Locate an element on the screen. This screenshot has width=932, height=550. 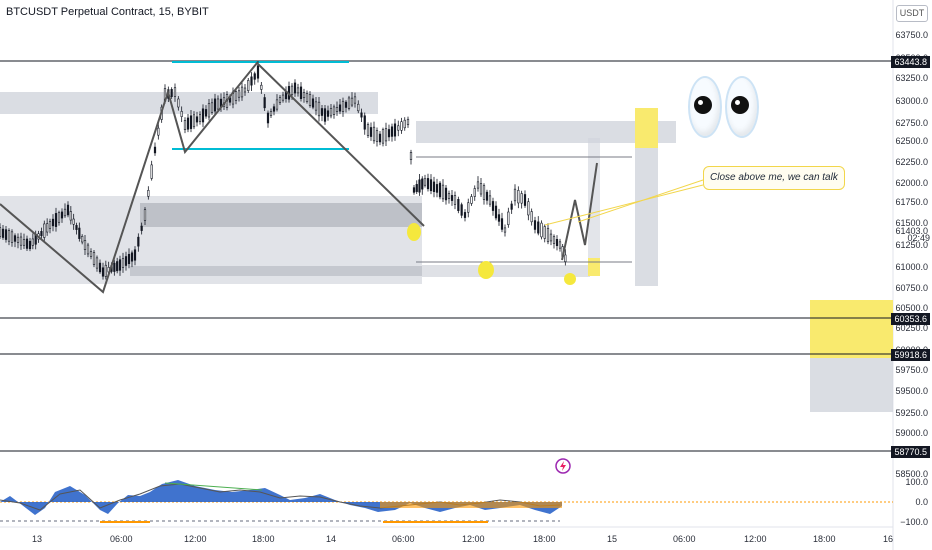
zone-small-right is located at coordinates (506, 271).